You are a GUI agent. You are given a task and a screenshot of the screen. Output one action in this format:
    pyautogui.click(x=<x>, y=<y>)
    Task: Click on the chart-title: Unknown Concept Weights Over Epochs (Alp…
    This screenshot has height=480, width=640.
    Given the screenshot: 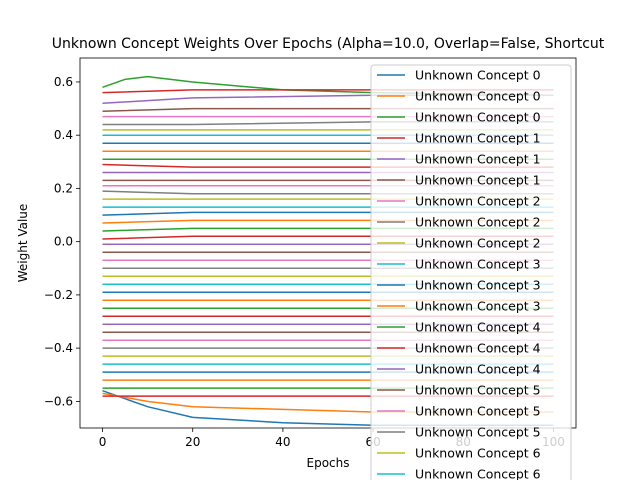 What is the action you would take?
    pyautogui.click(x=328, y=44)
    